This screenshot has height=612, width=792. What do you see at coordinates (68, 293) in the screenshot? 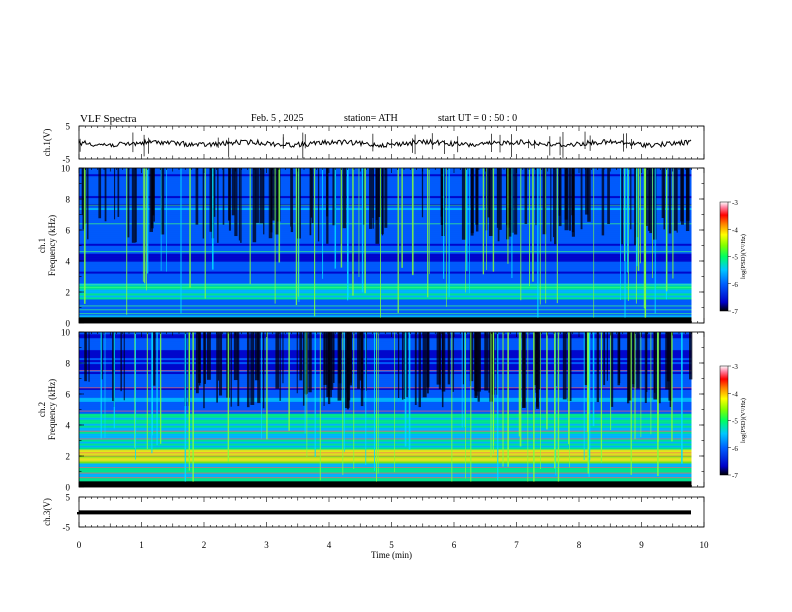
I see `y-tick-label: 2` at bounding box center [68, 293].